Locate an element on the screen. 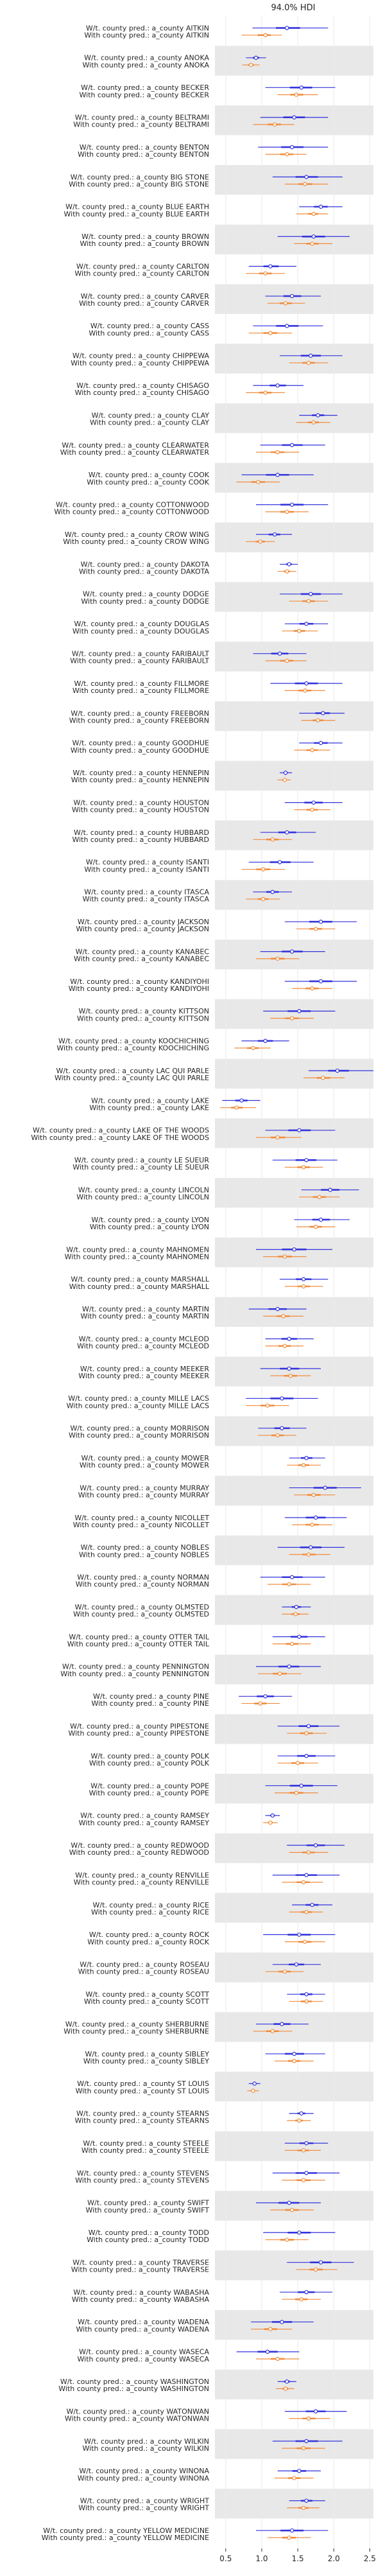 The height and width of the screenshot is (2576, 392). row-label-without-meeker: W/t. county pred.: a_county MEEKER is located at coordinates (144, 1369).